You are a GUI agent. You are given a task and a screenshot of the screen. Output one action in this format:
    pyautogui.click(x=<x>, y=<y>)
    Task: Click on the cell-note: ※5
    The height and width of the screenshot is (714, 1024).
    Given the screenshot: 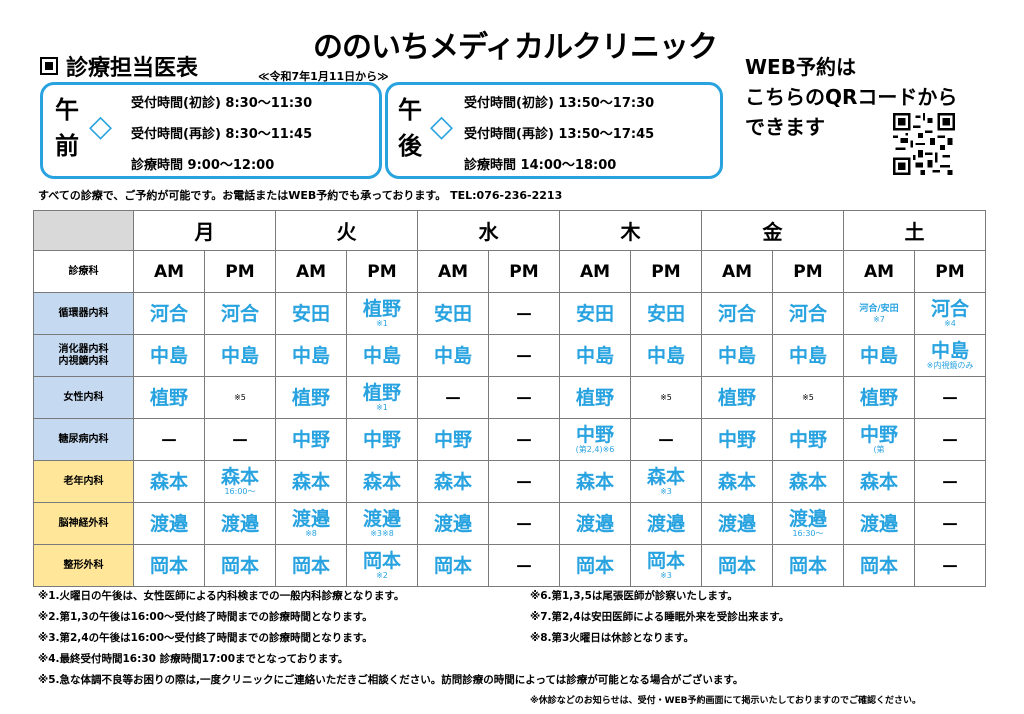 What is the action you would take?
    pyautogui.click(x=240, y=397)
    